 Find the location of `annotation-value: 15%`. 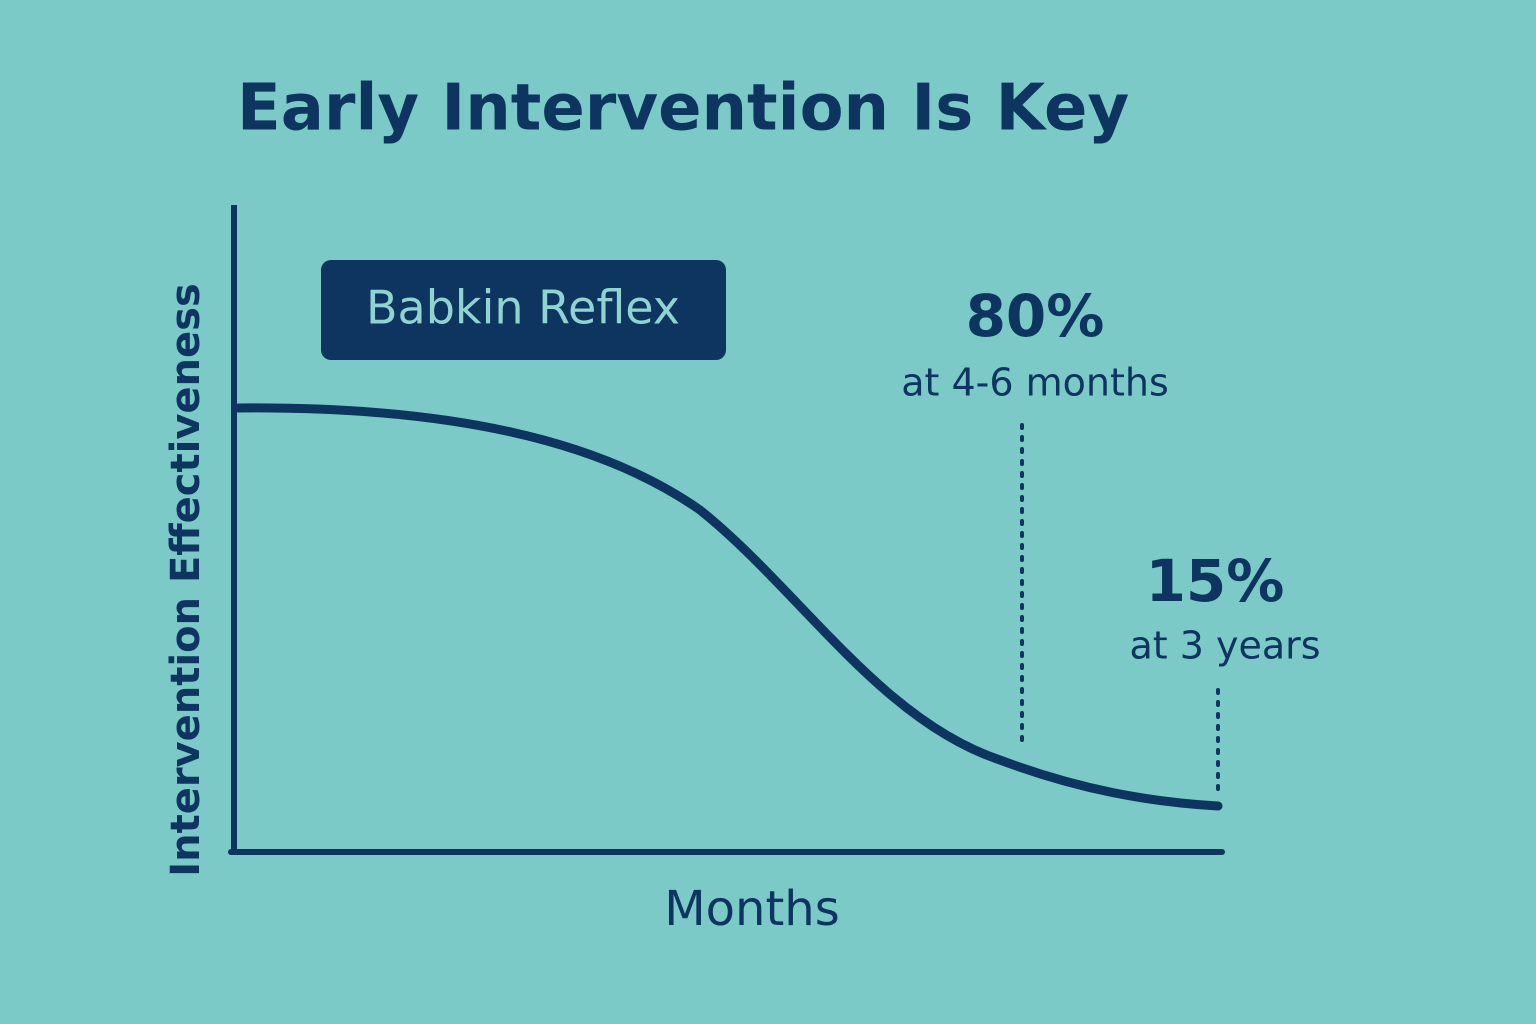

annotation-value: 15% is located at coordinates (1215, 581).